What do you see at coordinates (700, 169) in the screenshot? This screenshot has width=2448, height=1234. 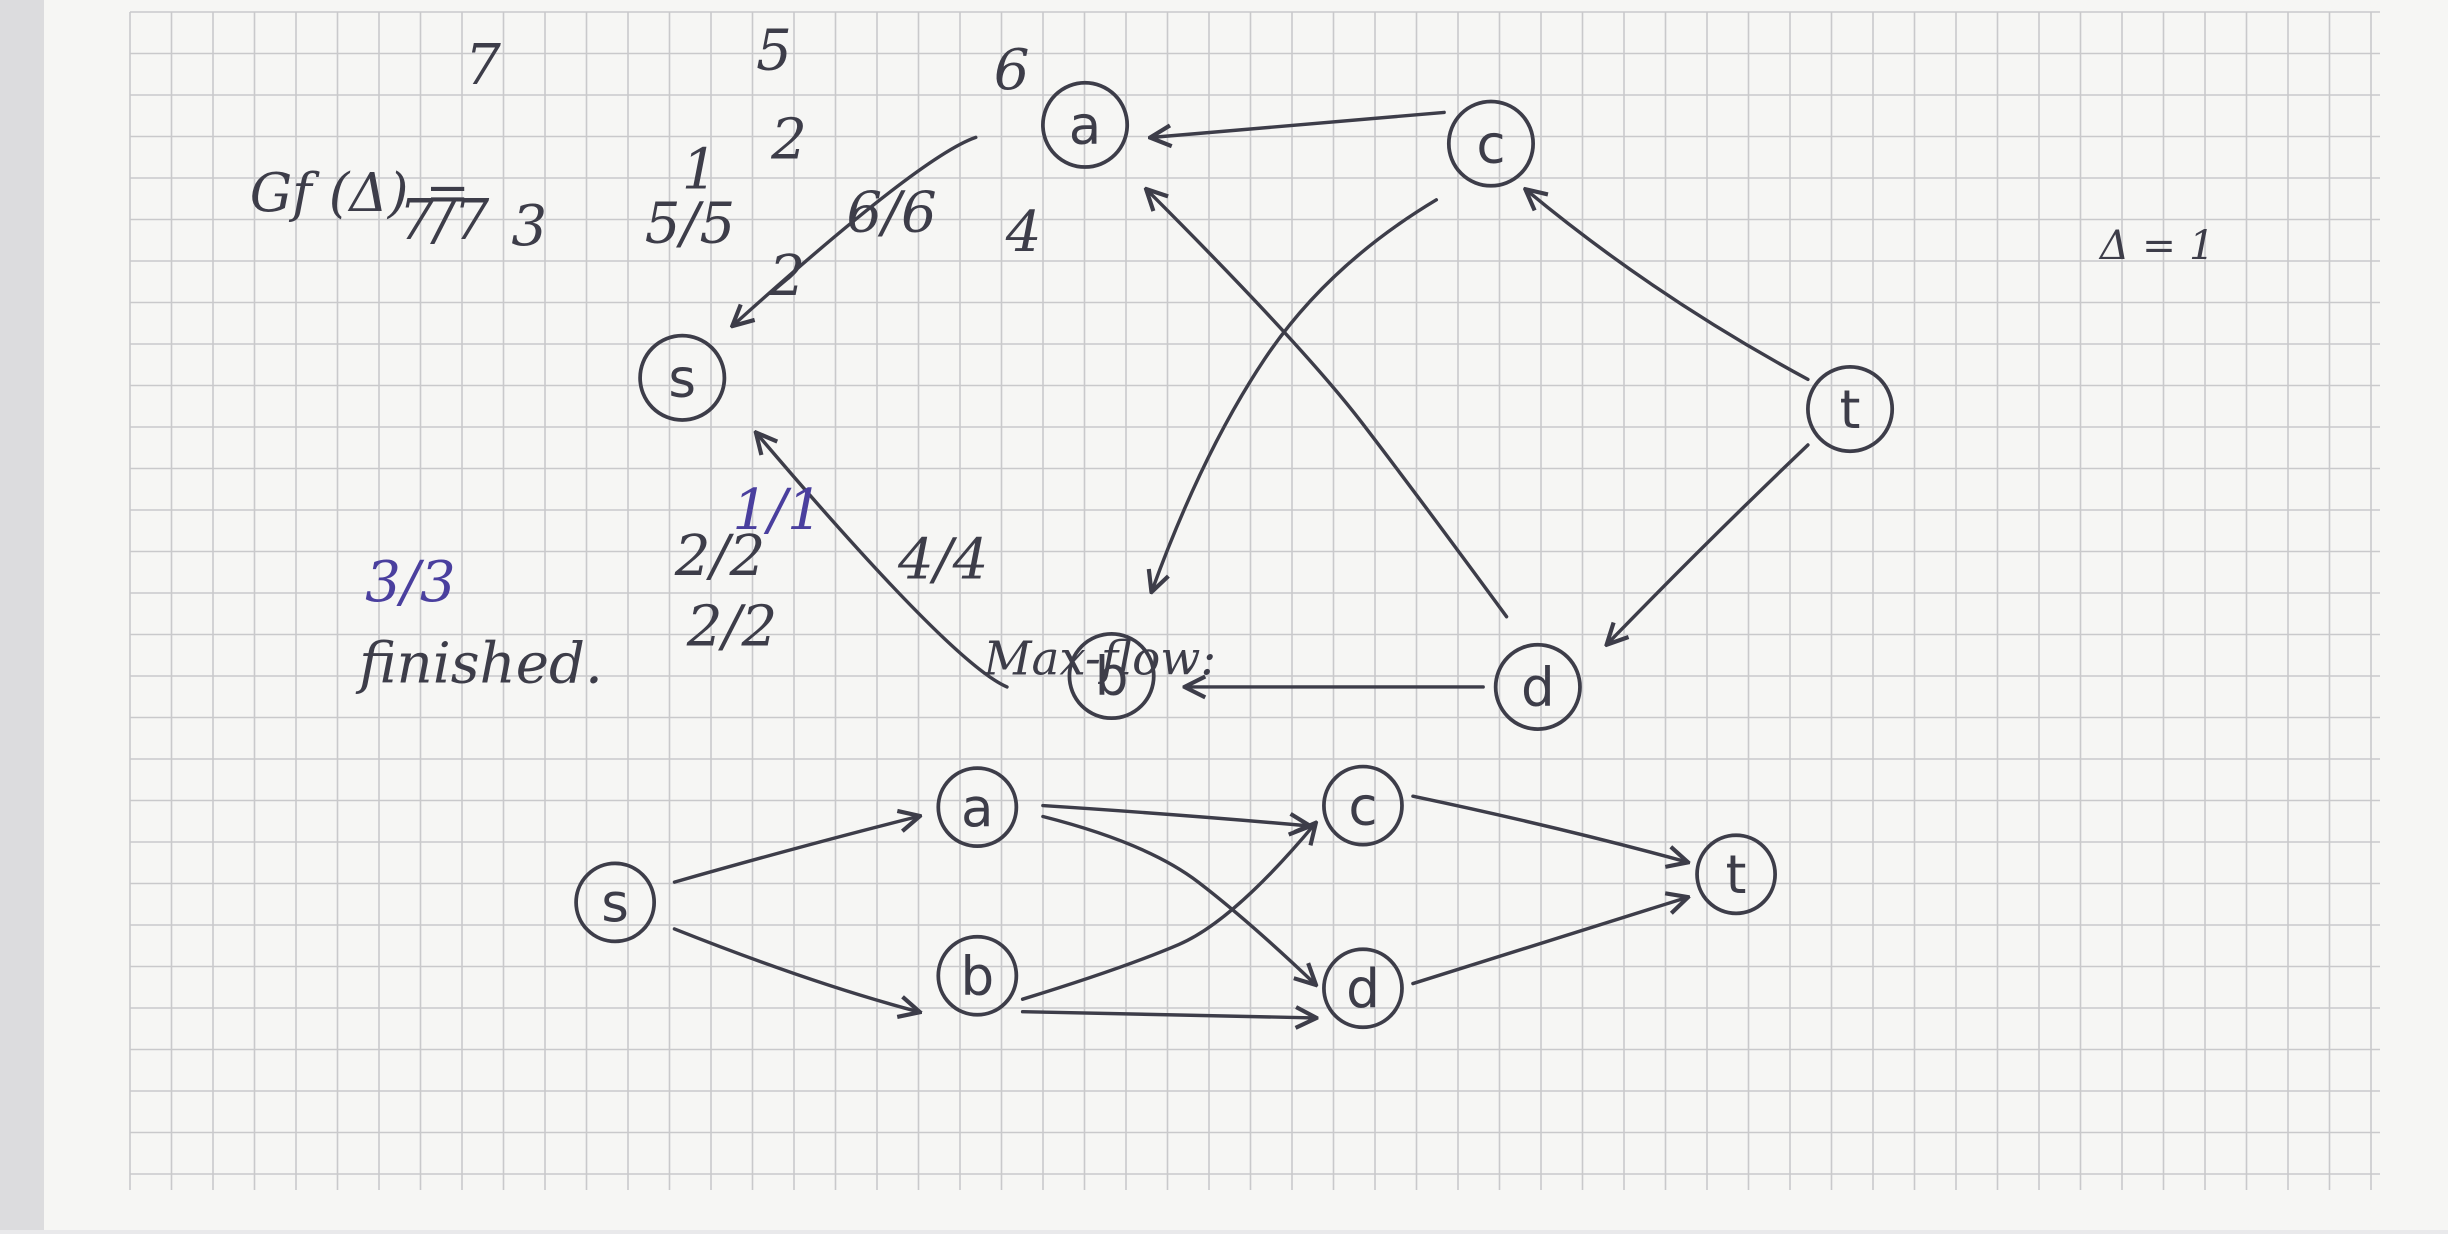 I see `residual-edge-label-c-b: 1` at bounding box center [700, 169].